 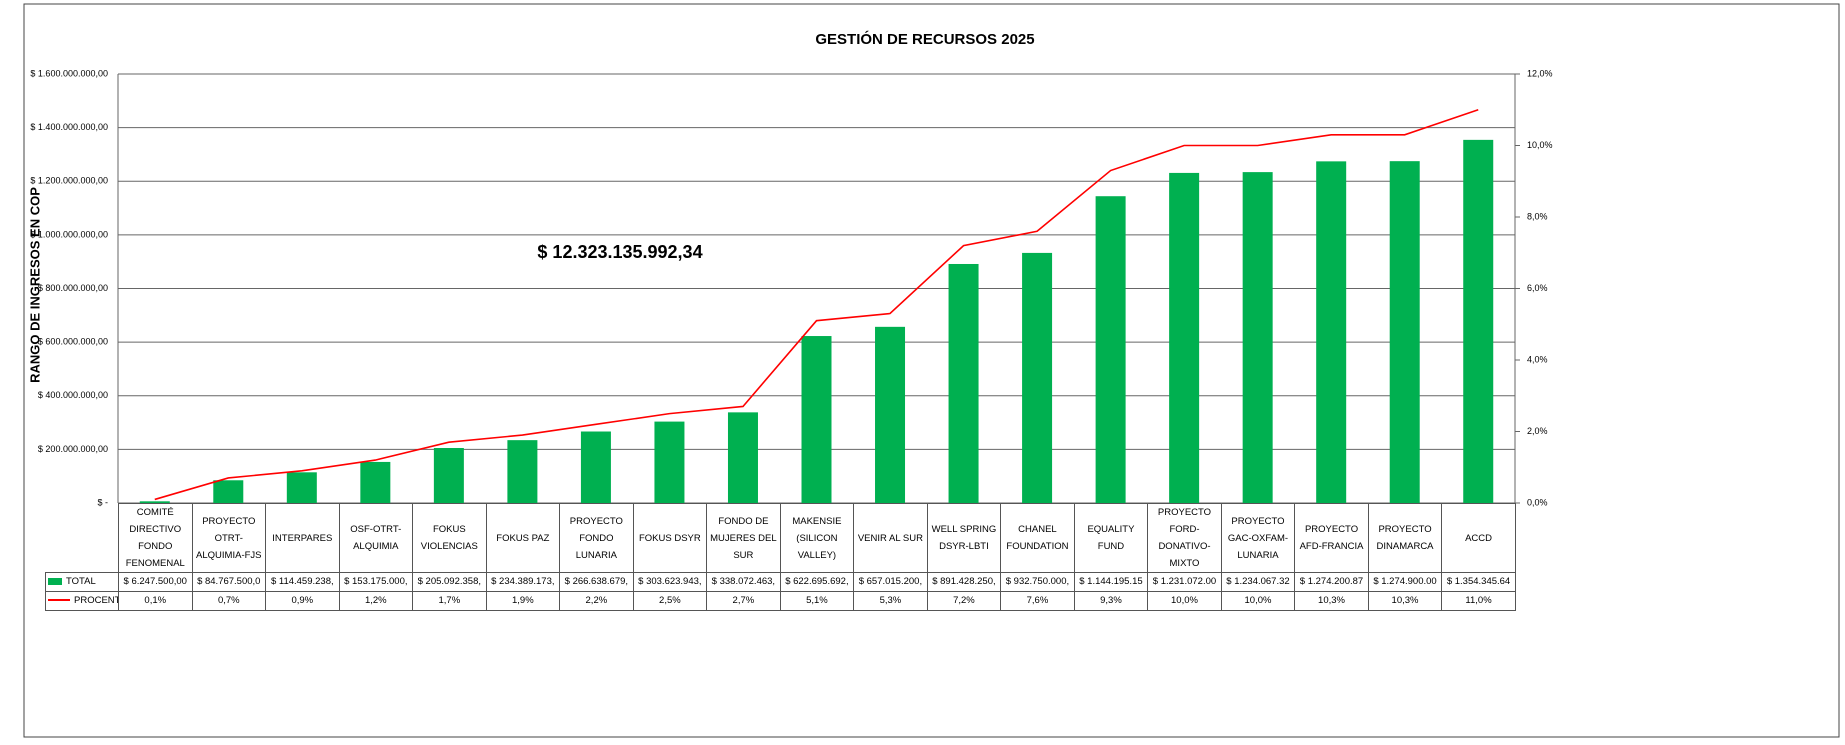 What do you see at coordinates (102, 502) in the screenshot?
I see `y-tick-label: $ -` at bounding box center [102, 502].